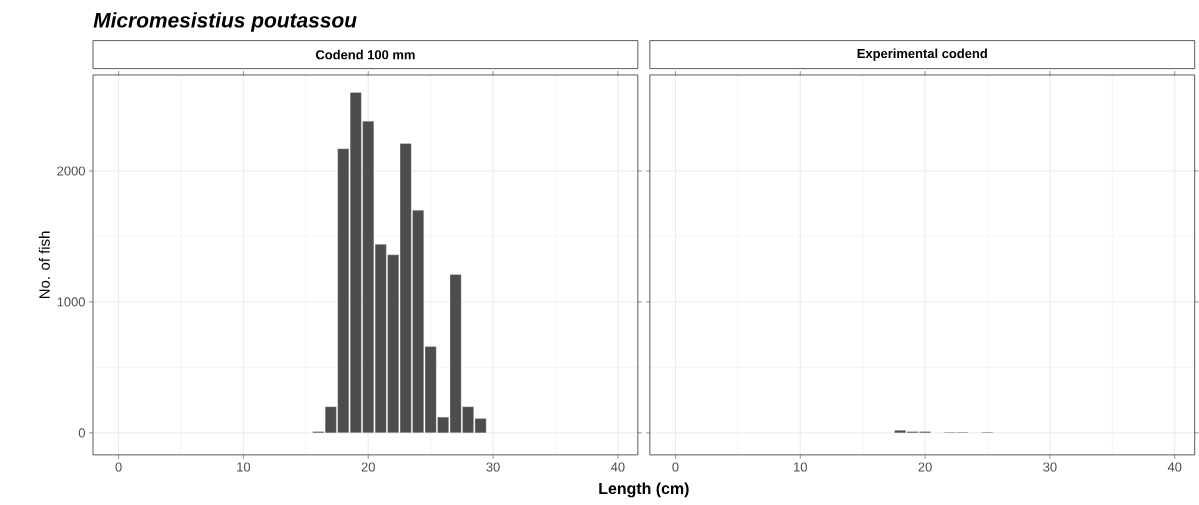 This screenshot has height=505, width=1199. Describe the element at coordinates (225, 22) in the screenshot. I see `chart-title: Micromesistius poutassou` at that location.